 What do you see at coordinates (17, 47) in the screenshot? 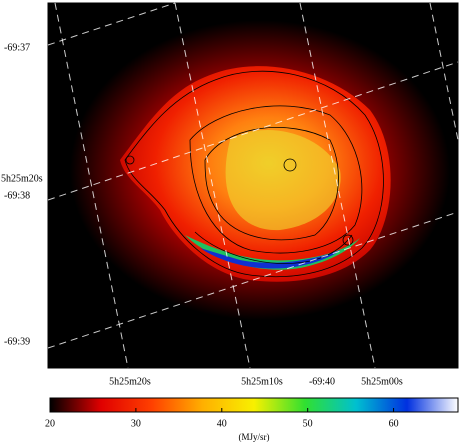
I see `y-coordinate-label: -69:37` at bounding box center [17, 47].